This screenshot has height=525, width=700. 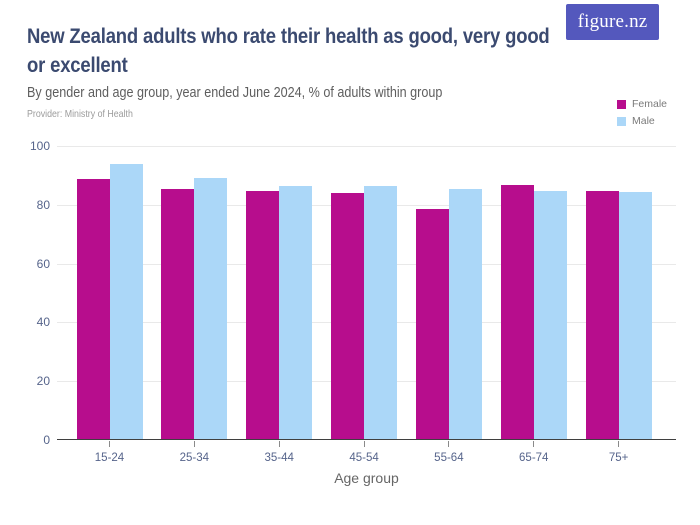 What do you see at coordinates (43, 263) in the screenshot?
I see `y-tick-label-60: 60` at bounding box center [43, 263].